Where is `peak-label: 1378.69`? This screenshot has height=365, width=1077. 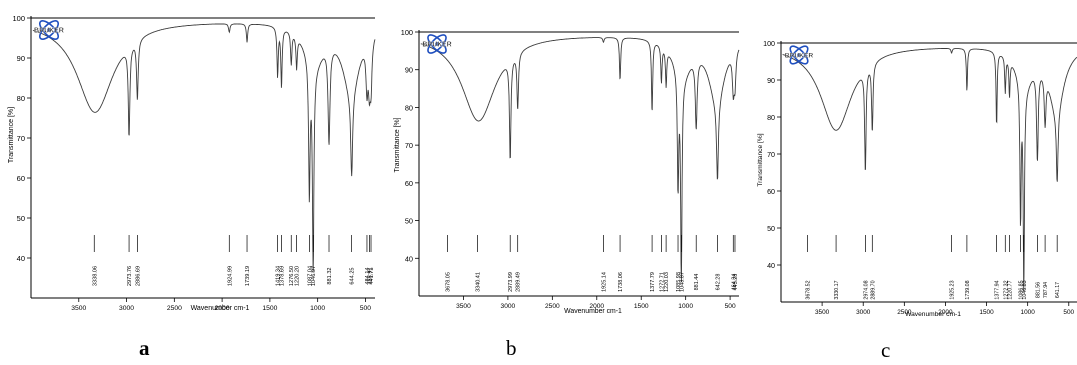
peak-label: 1378.69 is located at coordinates (282, 276).